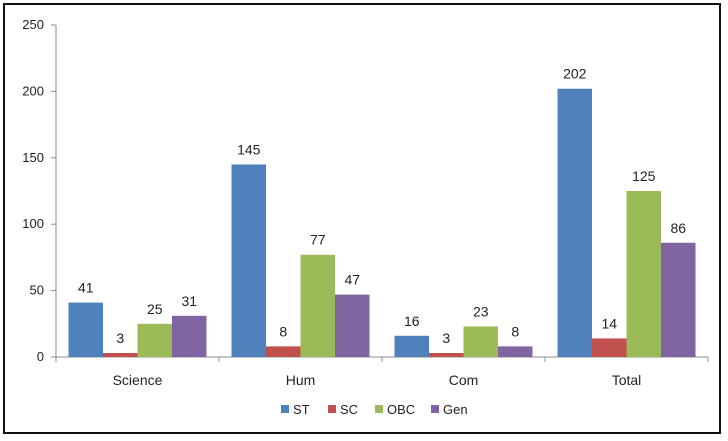  What do you see at coordinates (446, 355) in the screenshot?
I see `bar-sc-com` at bounding box center [446, 355].